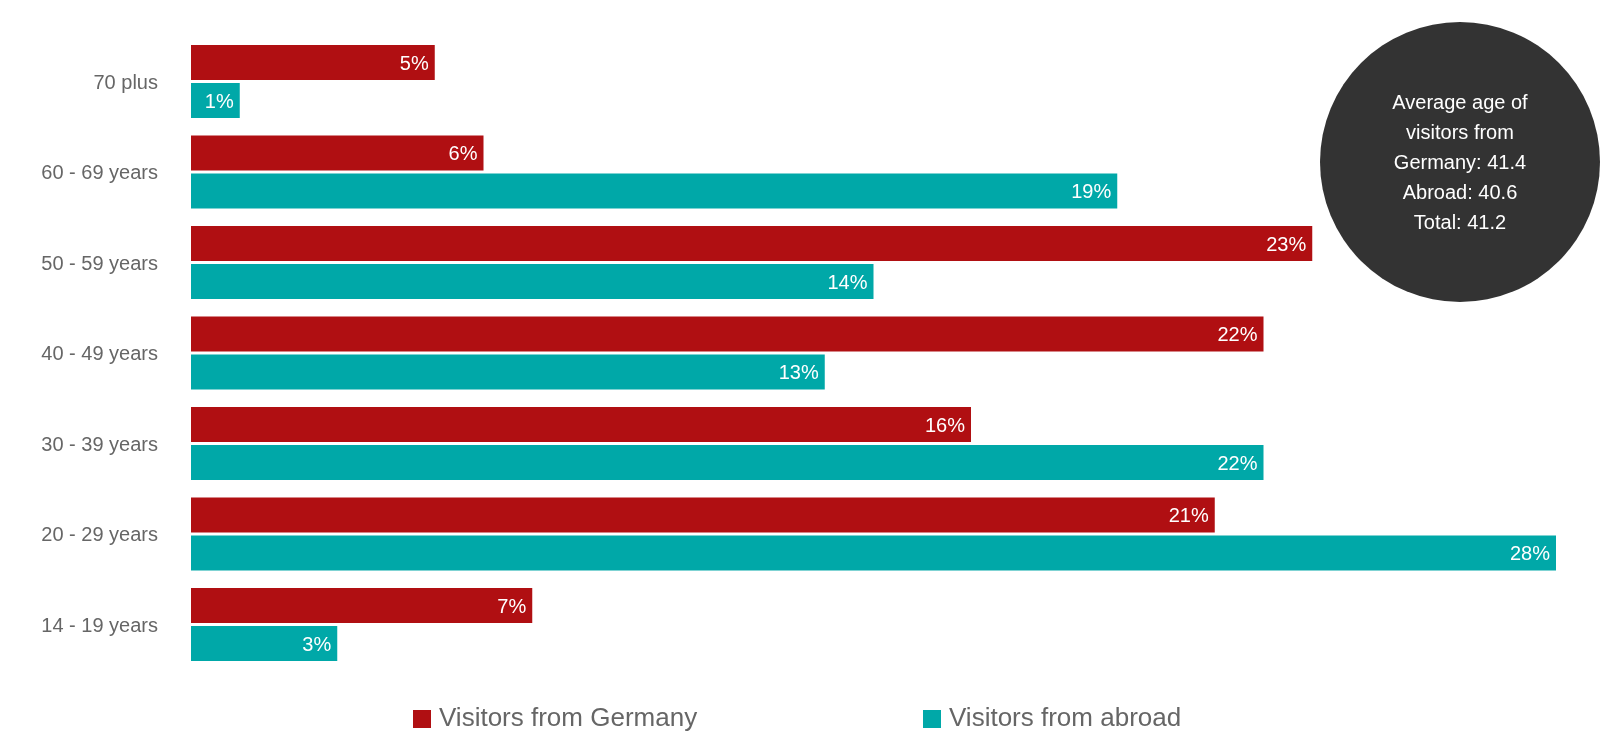  What do you see at coordinates (125, 81) in the screenshot?
I see `y-tick-label: 70 plus` at bounding box center [125, 81].